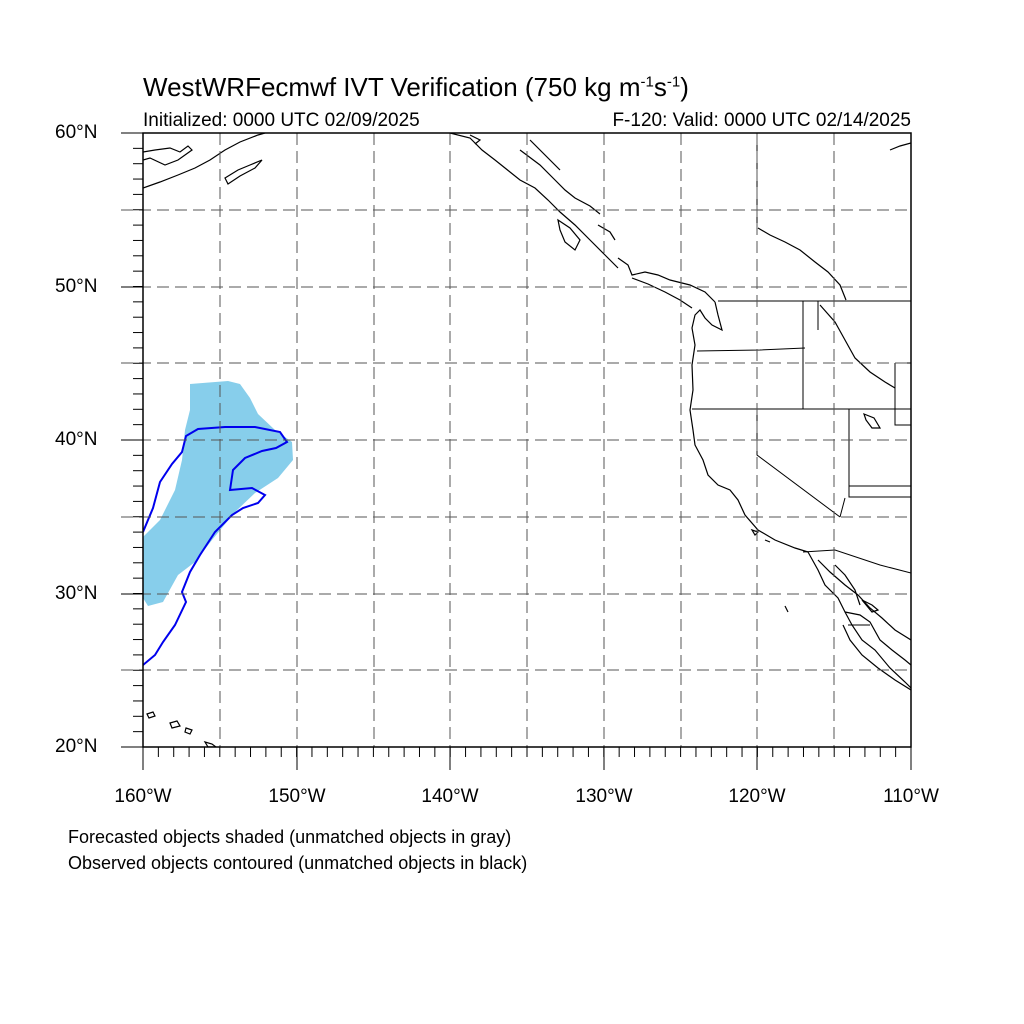 This screenshot has height=1024, width=1024. Describe the element at coordinates (757, 796) in the screenshot. I see `lon-label-120w: 120°W` at that location.